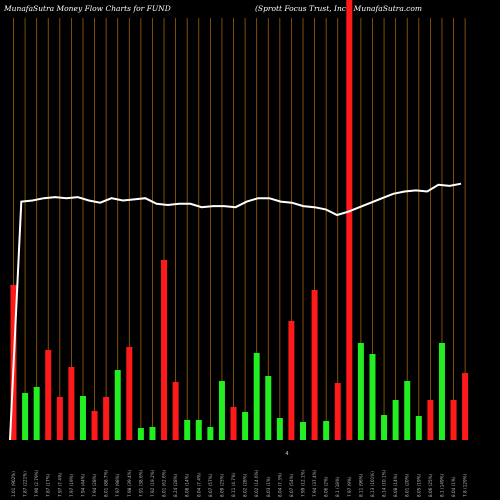  What do you see at coordinates (36, 483) in the screenshot?
I see `tick-label: 7.90 (2.79%)` at bounding box center [36, 483].